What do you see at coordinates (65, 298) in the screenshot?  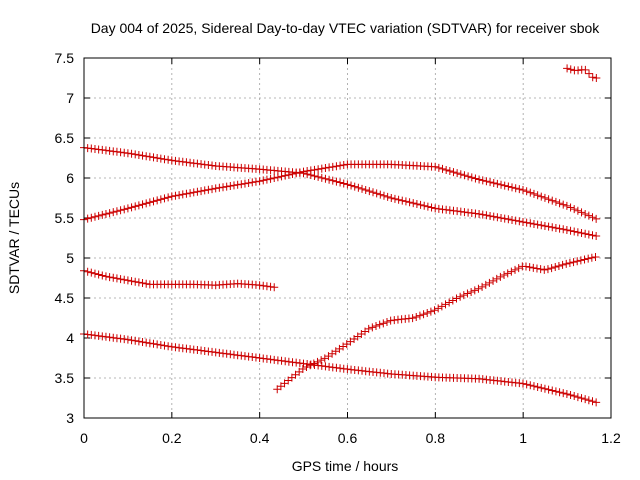 I see `y-tick-label: 4.5` at bounding box center [65, 298].